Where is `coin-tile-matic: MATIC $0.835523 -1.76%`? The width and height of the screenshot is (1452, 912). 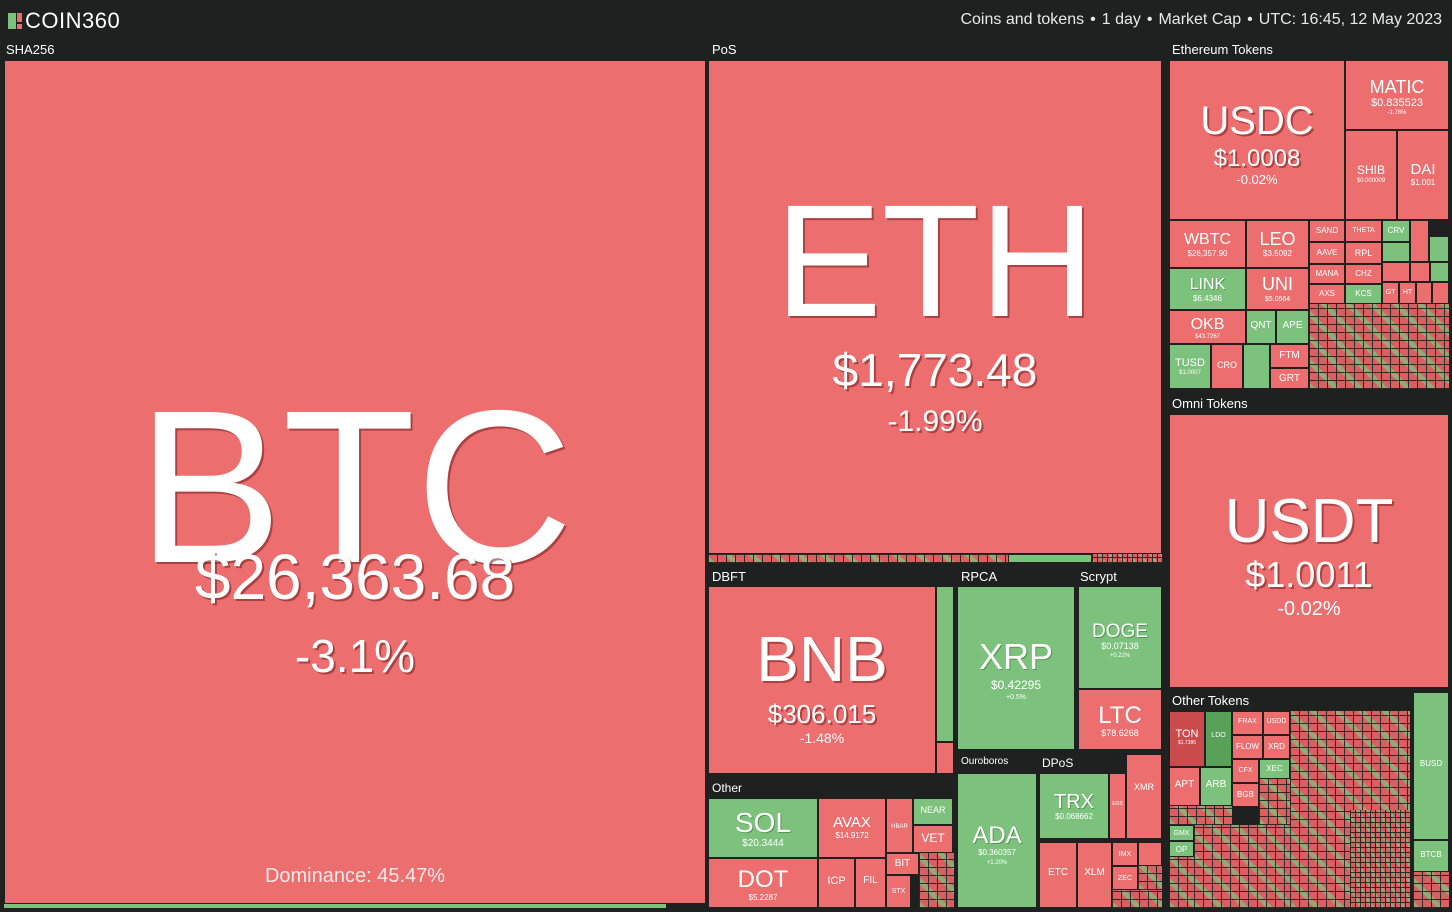 coin-tile-matic: MATIC $0.835523 -1.76% is located at coordinates (1397, 95).